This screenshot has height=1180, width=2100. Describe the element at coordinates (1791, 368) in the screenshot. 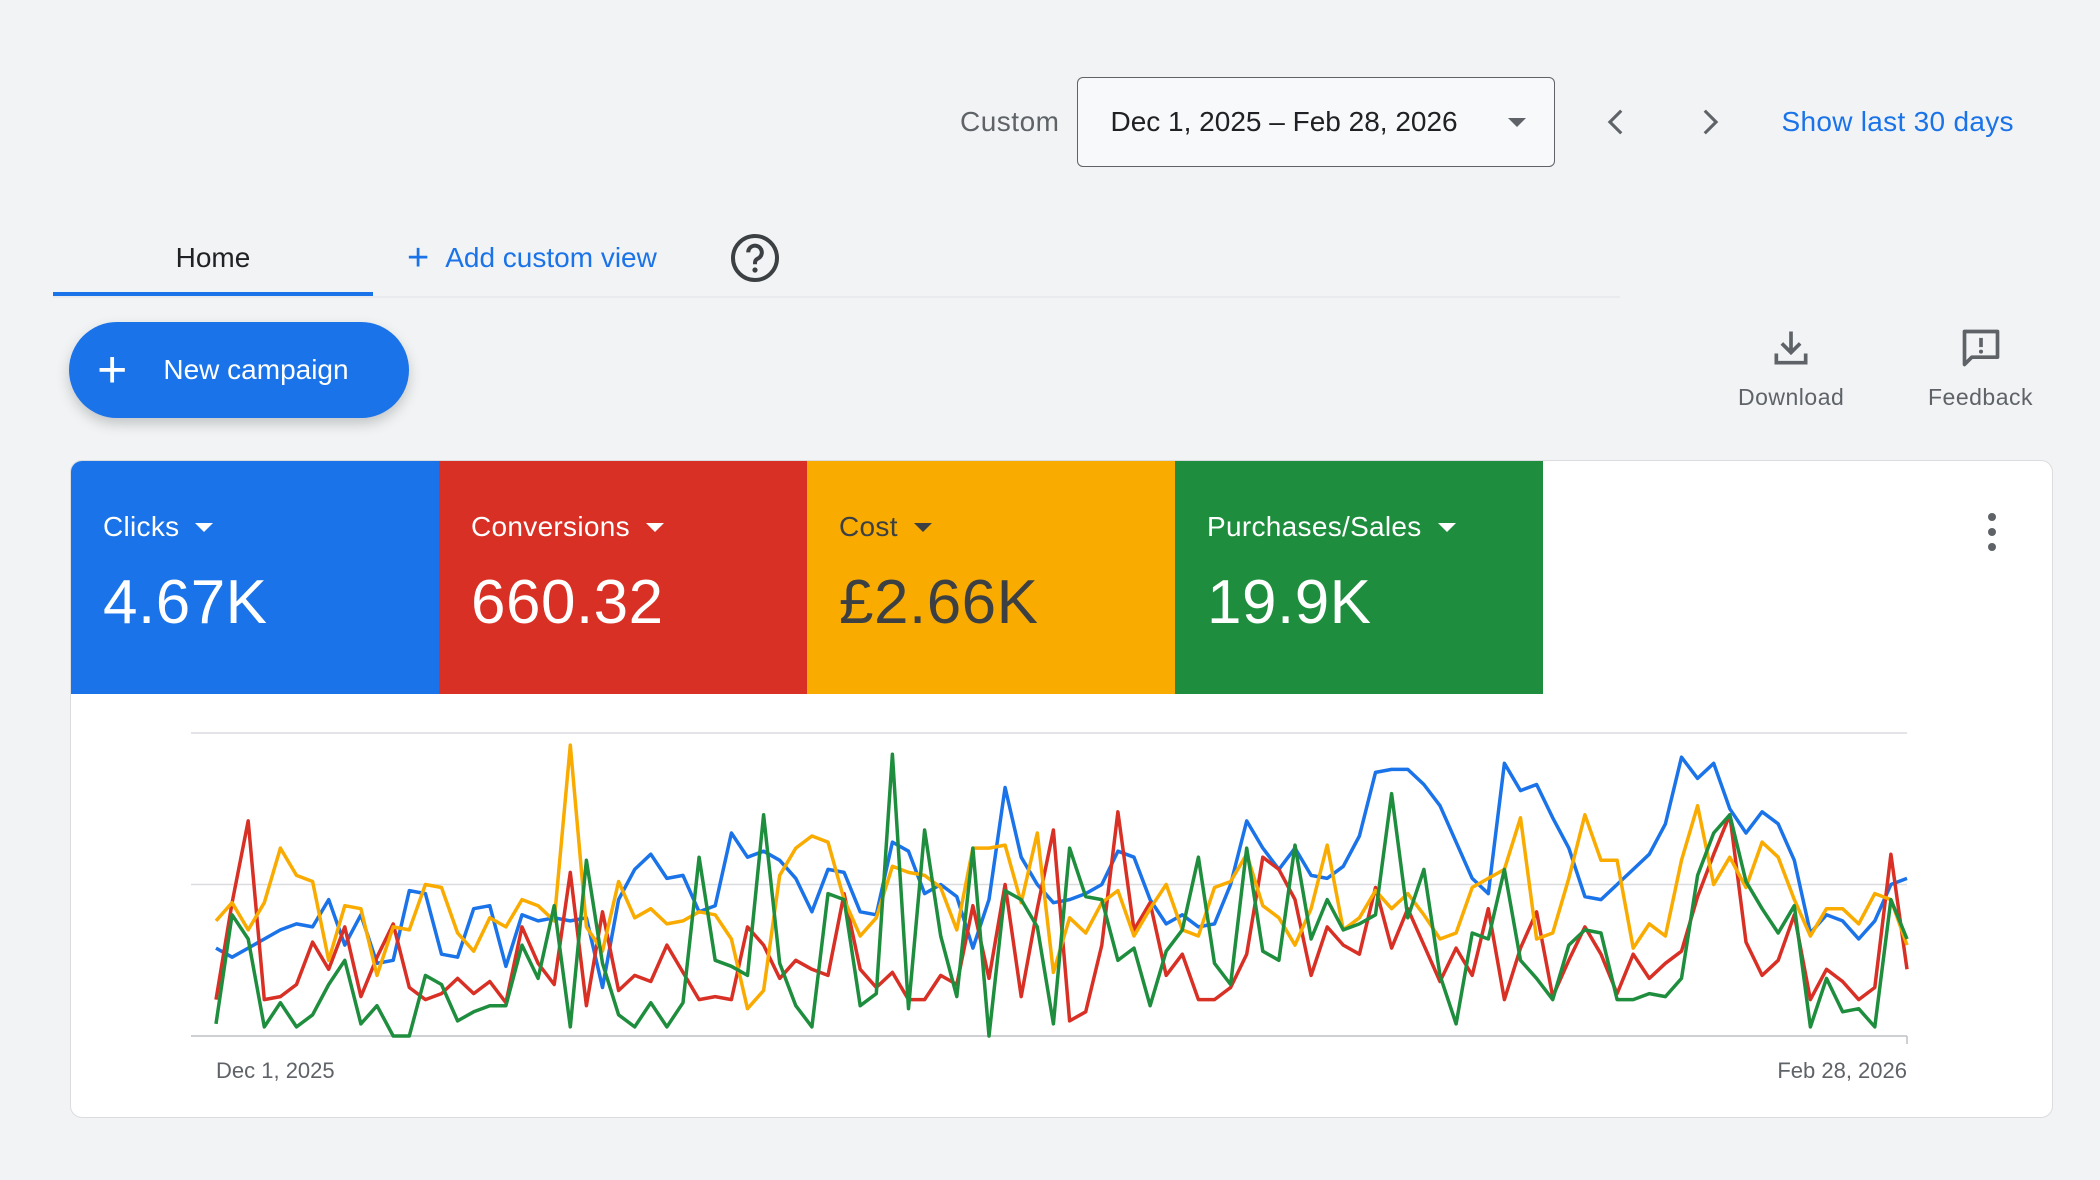

I see `download-button: Download` at that location.